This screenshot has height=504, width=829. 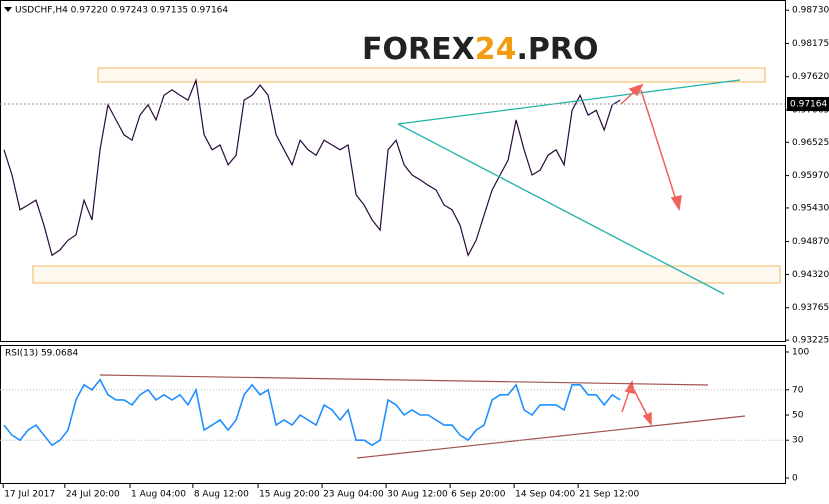 What do you see at coordinates (810, 275) in the screenshot?
I see `y-tick-label: 0.94320` at bounding box center [810, 275].